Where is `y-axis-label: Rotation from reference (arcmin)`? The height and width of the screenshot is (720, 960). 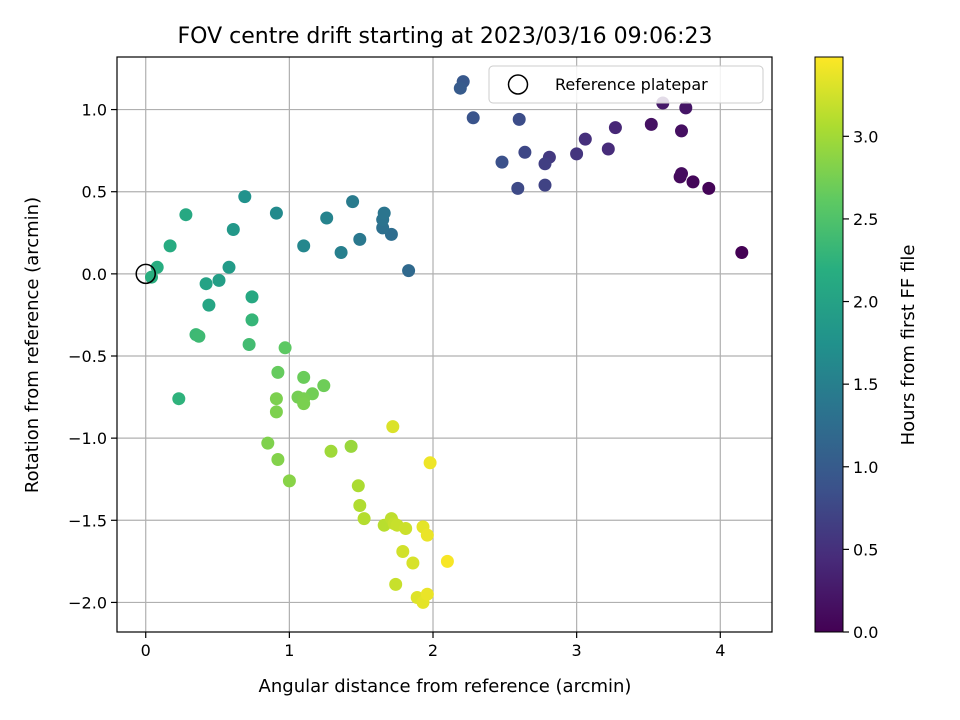
y-axis-label: Rotation from reference (arcmin) is located at coordinates (32, 345).